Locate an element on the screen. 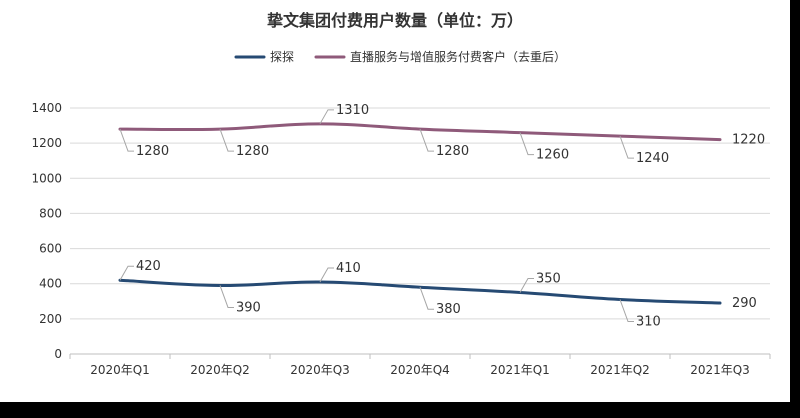  x-tick-label: 2020年Q1 is located at coordinates (120, 370).